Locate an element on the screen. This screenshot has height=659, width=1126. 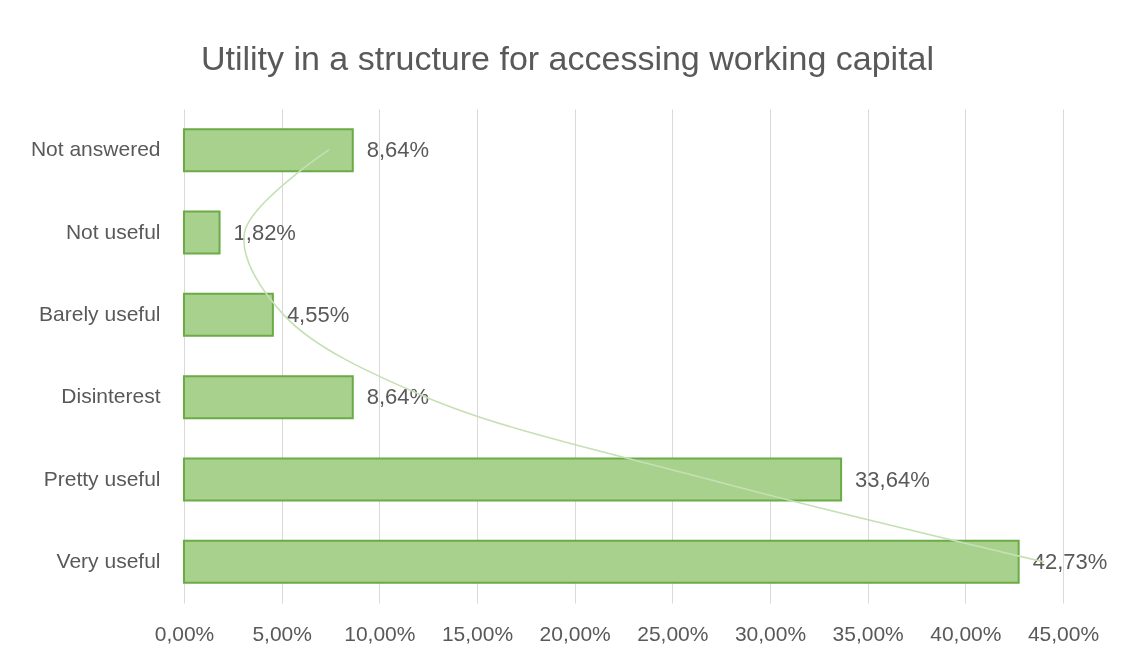
x-tick-label: 10,00% is located at coordinates (380, 633).